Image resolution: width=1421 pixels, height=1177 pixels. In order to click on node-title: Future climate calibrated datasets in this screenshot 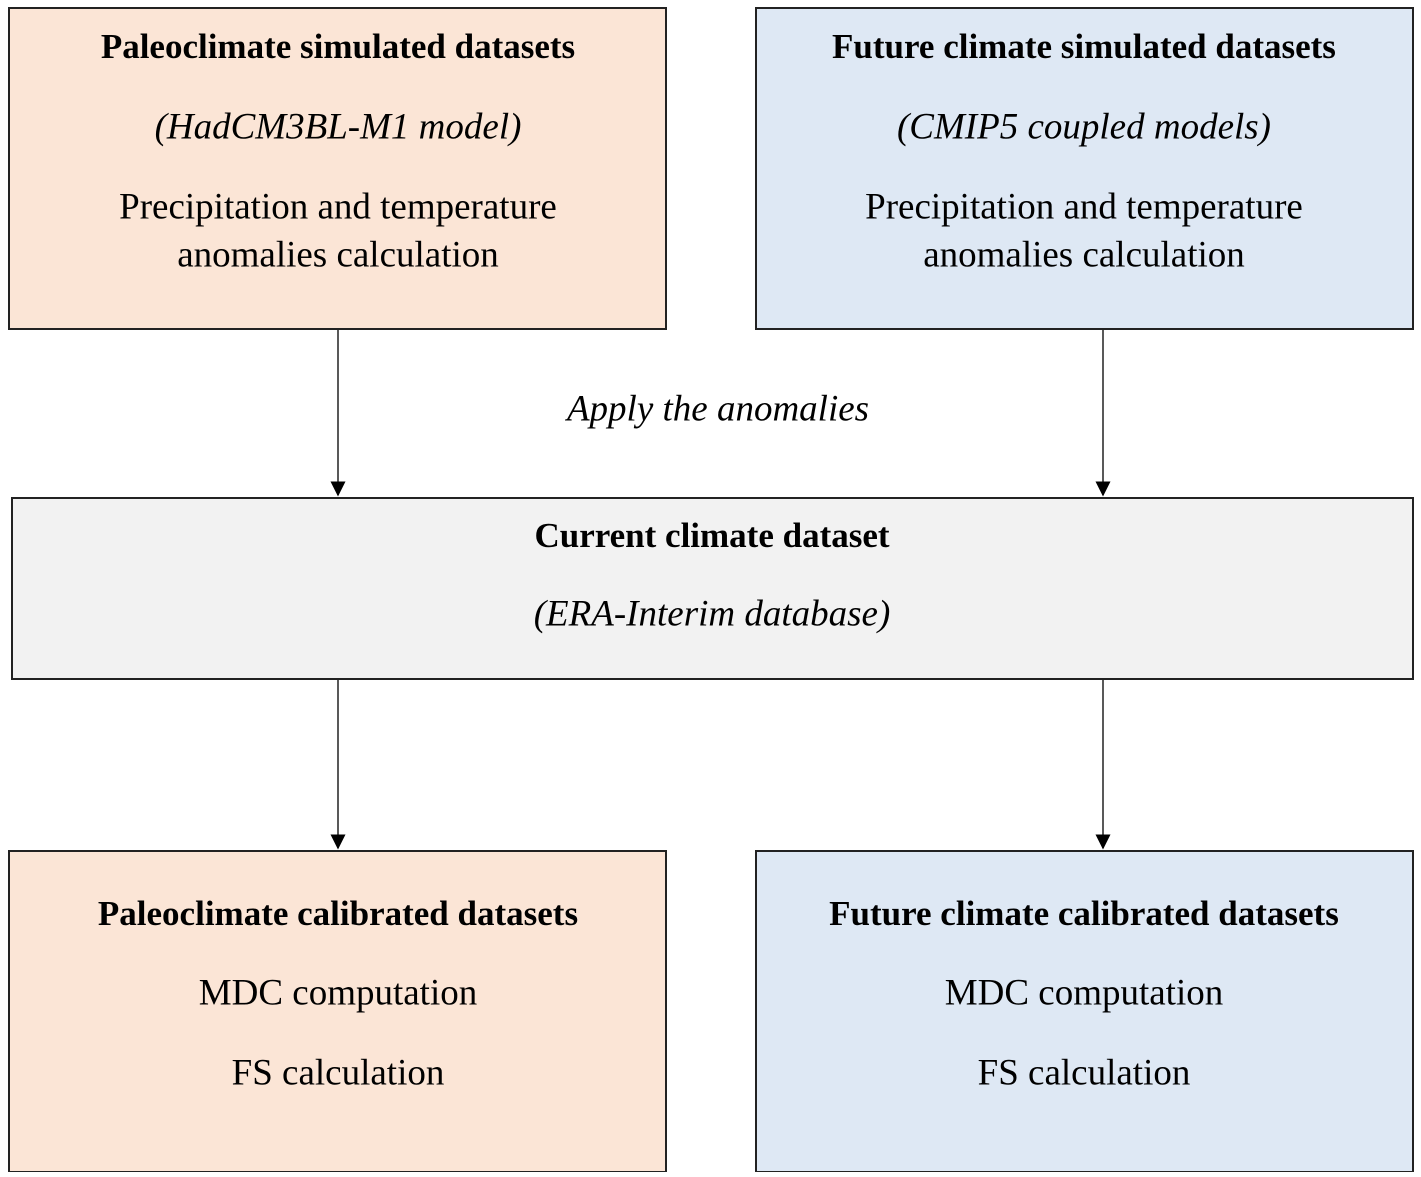, I will do `click(1084, 913)`.